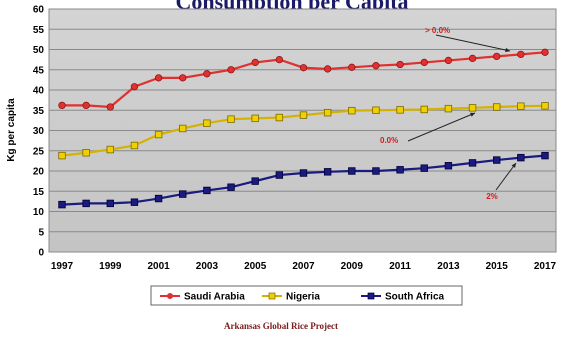  I want to click on y-tick-label: 0, so click(41, 253).